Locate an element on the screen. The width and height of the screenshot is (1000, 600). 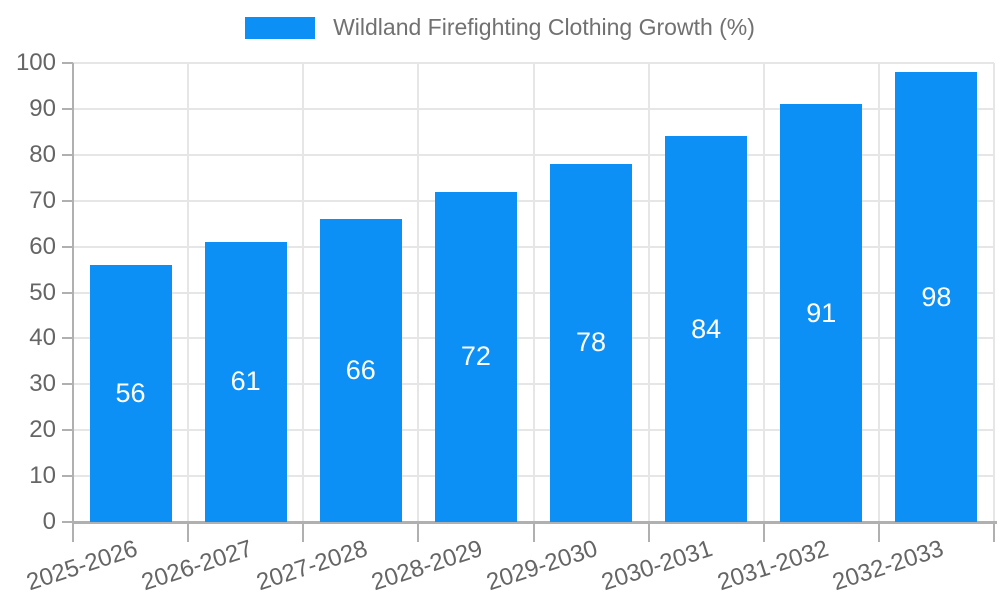
bar-value-label: 72 is located at coordinates (475, 356).